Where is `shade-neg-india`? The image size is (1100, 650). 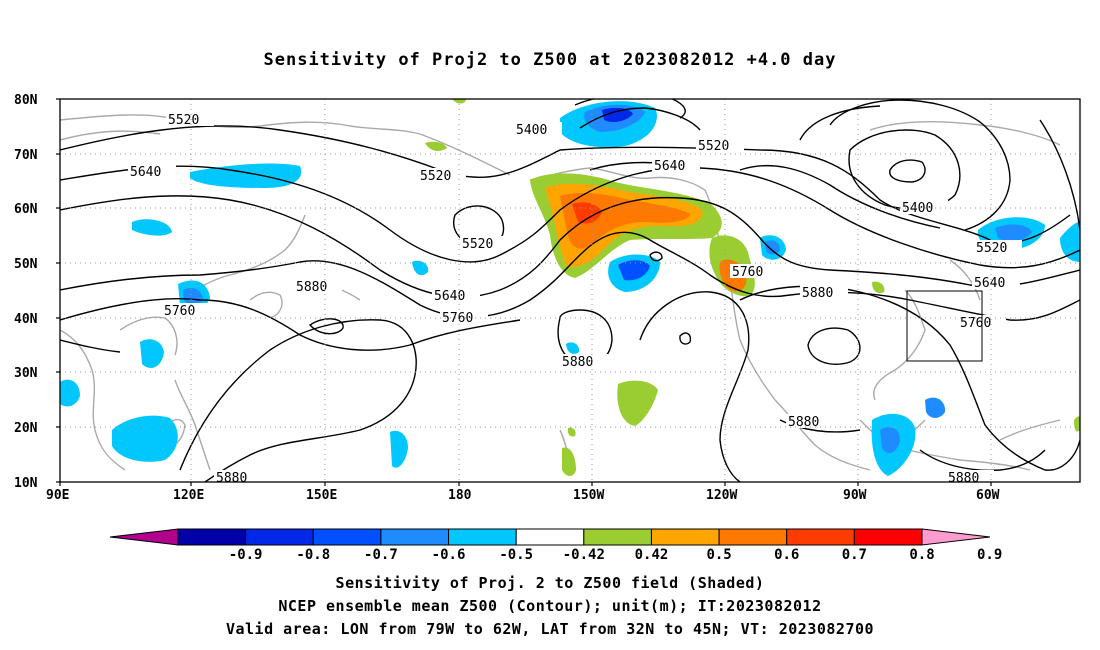 shade-neg-india is located at coordinates (70, 393).